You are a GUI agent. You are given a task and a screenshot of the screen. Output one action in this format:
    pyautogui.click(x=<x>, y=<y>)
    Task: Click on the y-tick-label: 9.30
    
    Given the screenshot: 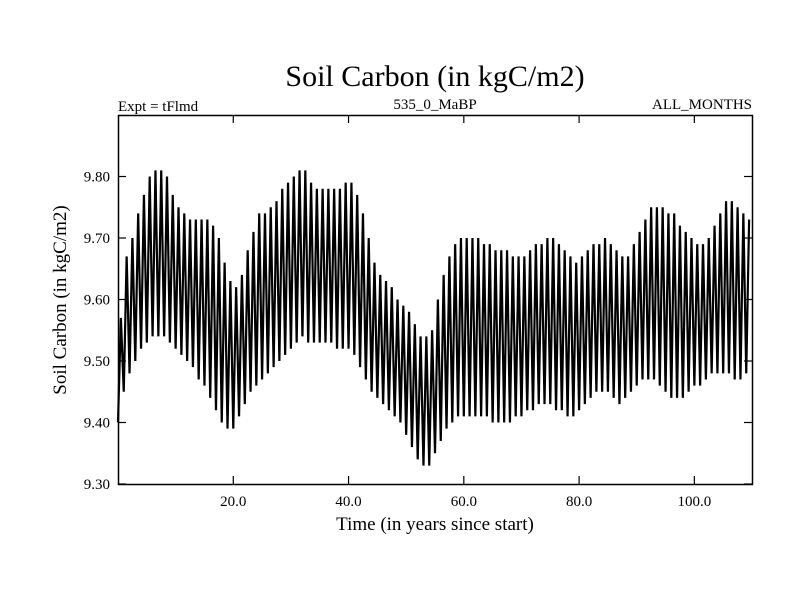 What is the action you would take?
    pyautogui.click(x=97, y=485)
    